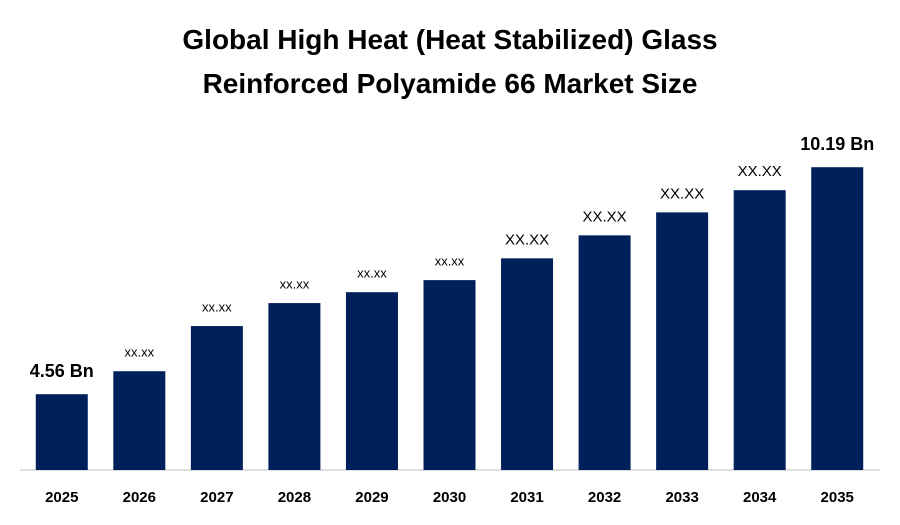 The image size is (900, 525). Describe the element at coordinates (760, 497) in the screenshot. I see `x-tick-label: 2034` at that location.